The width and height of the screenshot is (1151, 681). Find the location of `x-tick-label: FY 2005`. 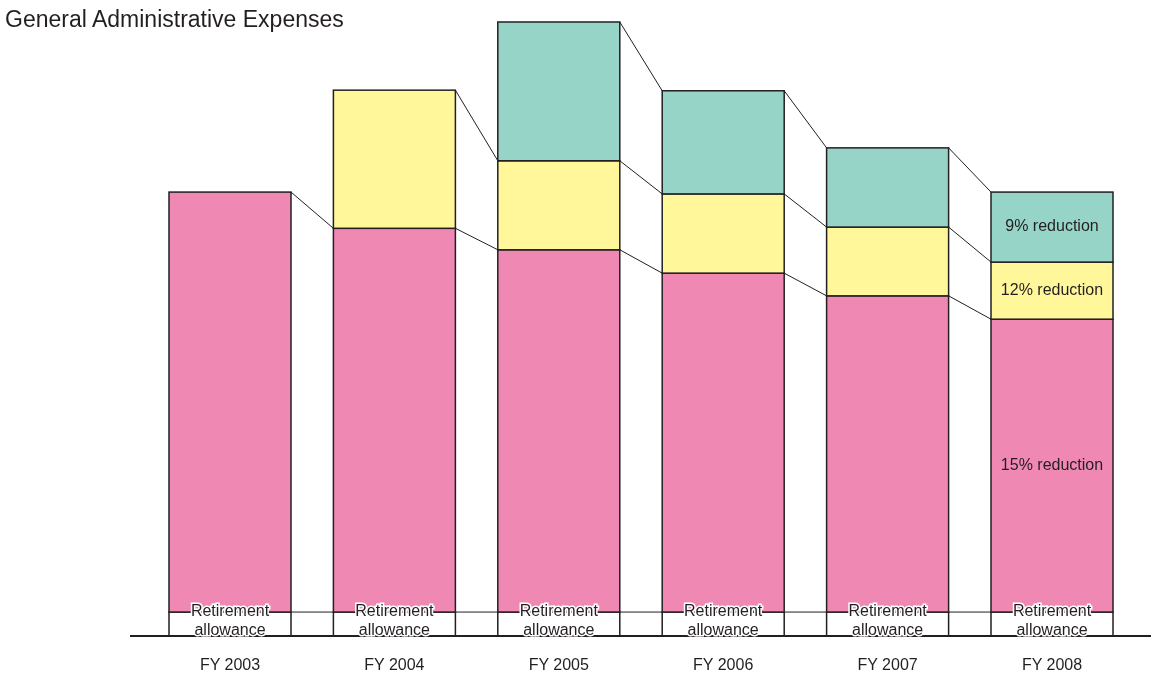

x-tick-label: FY 2005 is located at coordinates (558, 664).